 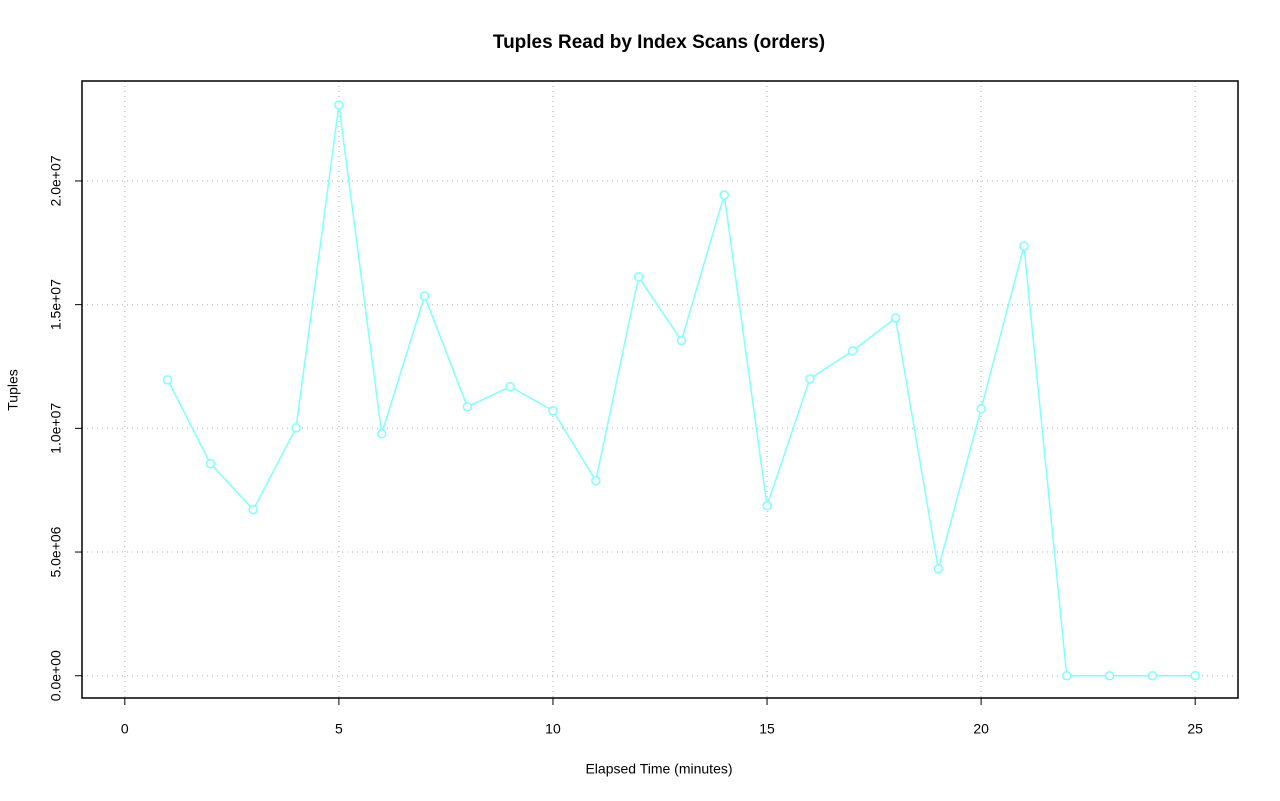 I want to click on x-tick-label: 15, so click(x=767, y=729).